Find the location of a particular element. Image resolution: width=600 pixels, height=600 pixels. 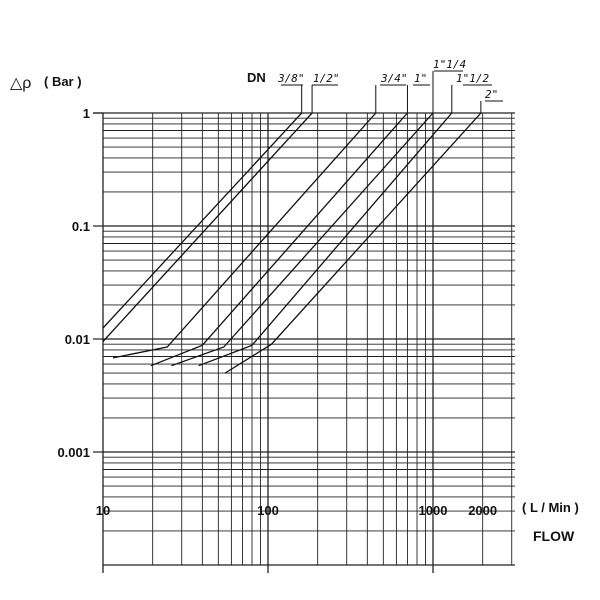

legend-label: 1"1/2 is located at coordinates (472, 78).